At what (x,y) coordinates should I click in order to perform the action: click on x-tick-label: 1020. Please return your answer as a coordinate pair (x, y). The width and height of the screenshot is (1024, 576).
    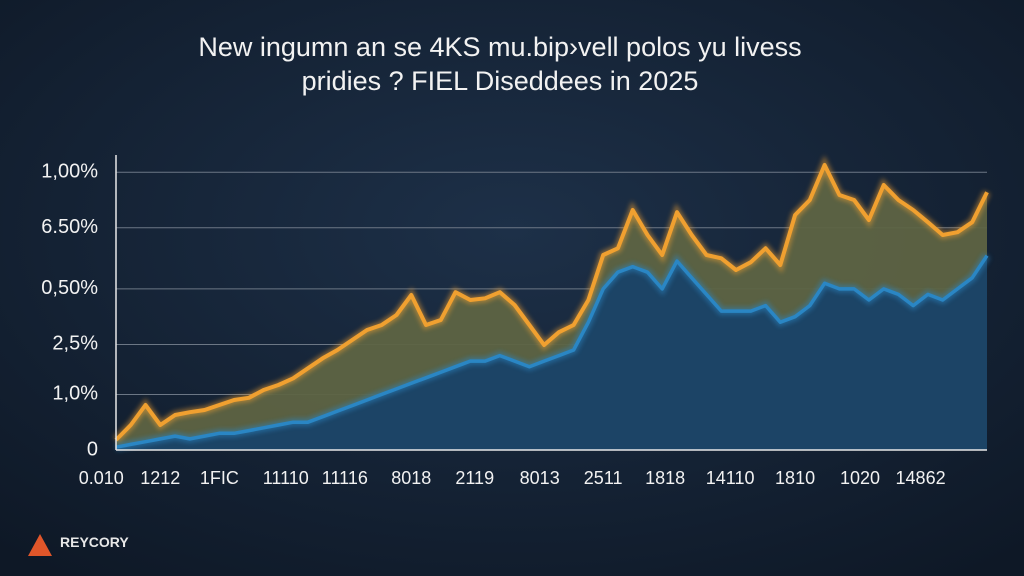
    Looking at the image, I should click on (860, 478).